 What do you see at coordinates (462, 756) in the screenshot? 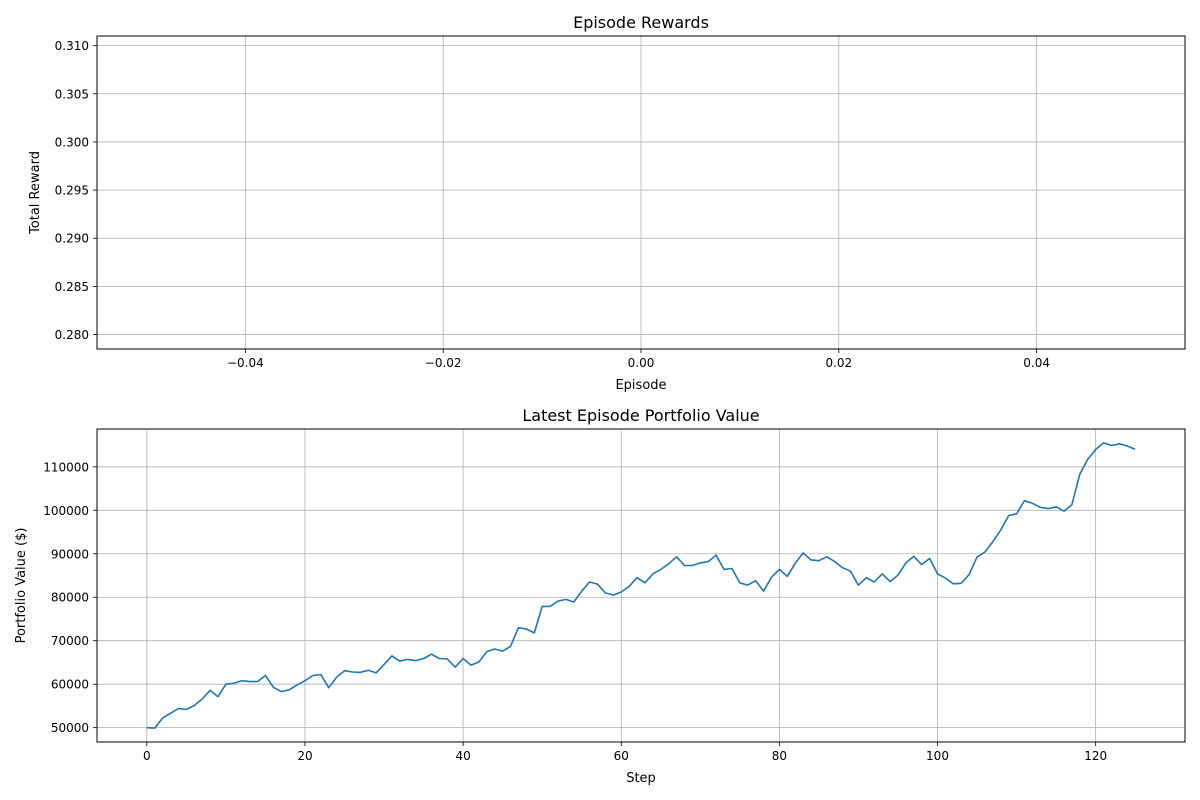
I see `x-tick-label: 40` at bounding box center [462, 756].